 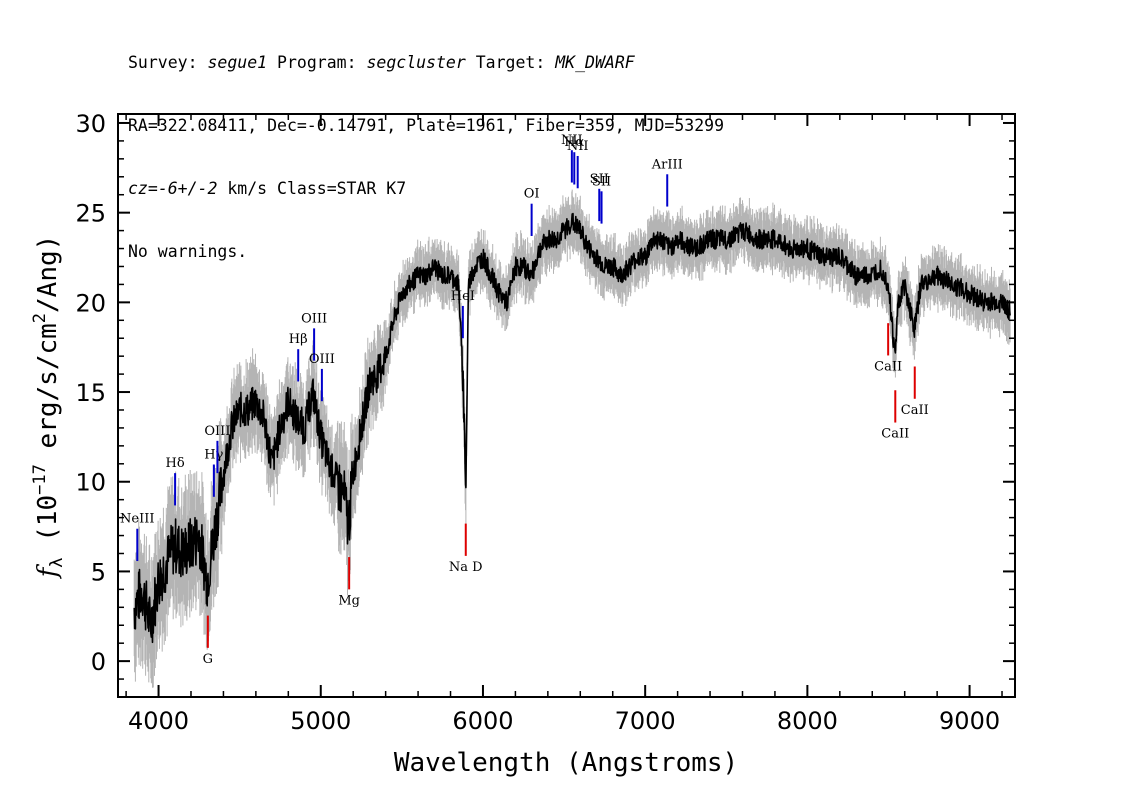 What do you see at coordinates (213, 455) in the screenshot?
I see `emission-line-label-2: Hγ` at bounding box center [213, 455].